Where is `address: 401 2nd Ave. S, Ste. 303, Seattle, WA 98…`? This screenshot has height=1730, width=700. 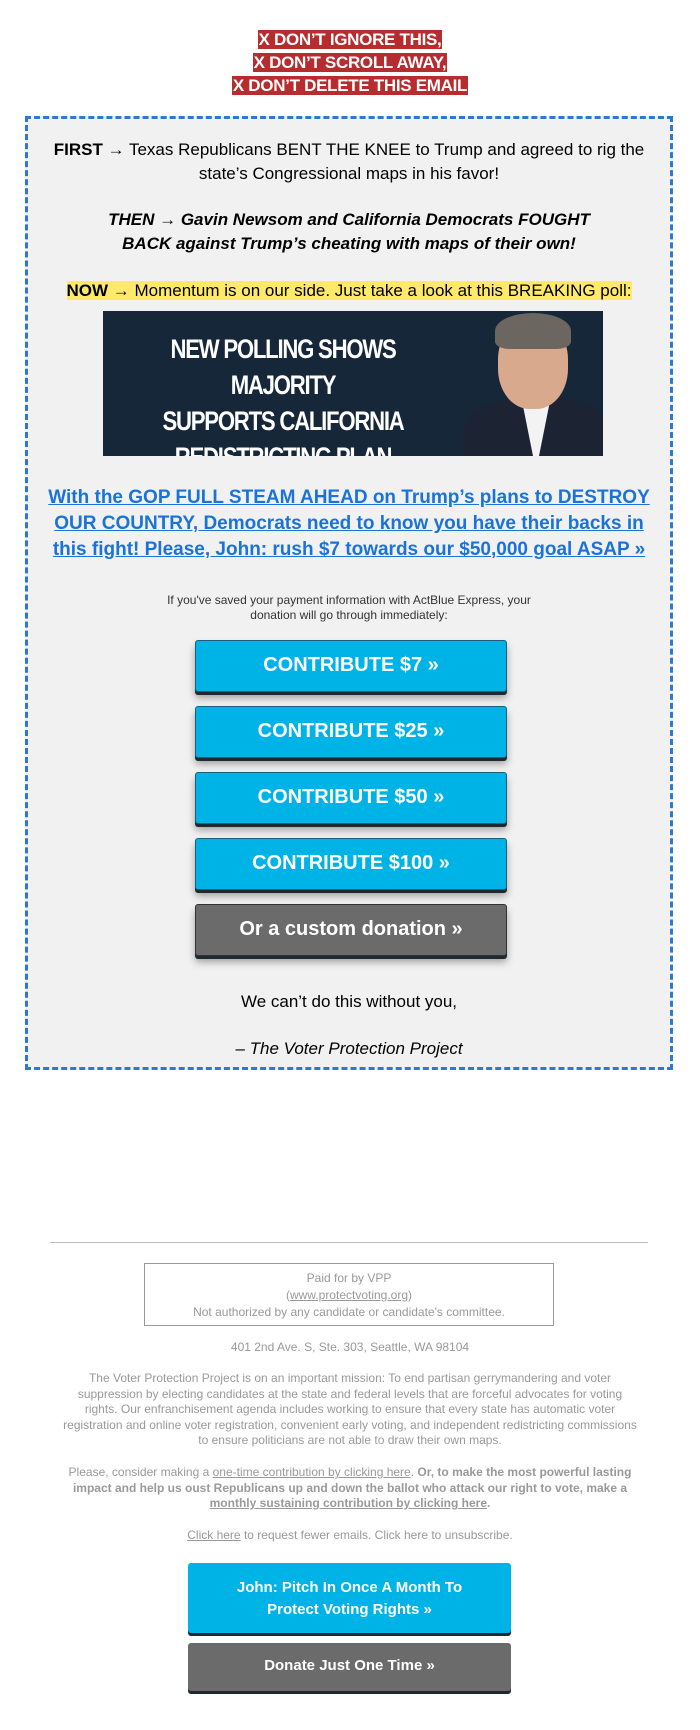
address: 401 2nd Ave. S, Ste. 303, Seattle, WA 98… is located at coordinates (350, 1347).